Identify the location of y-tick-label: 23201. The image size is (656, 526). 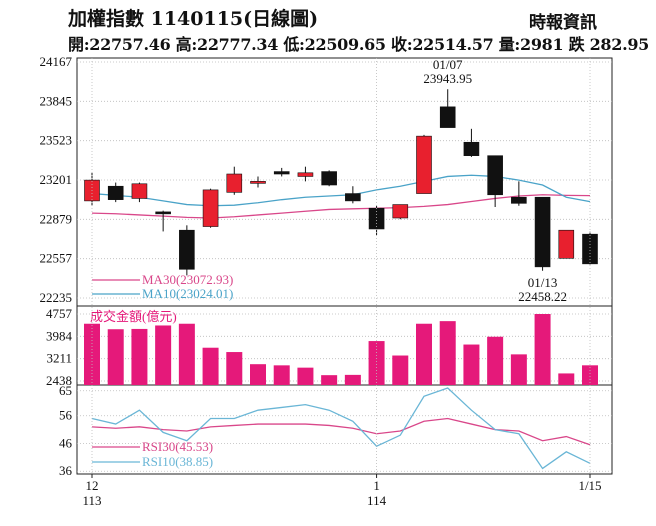
(56, 179).